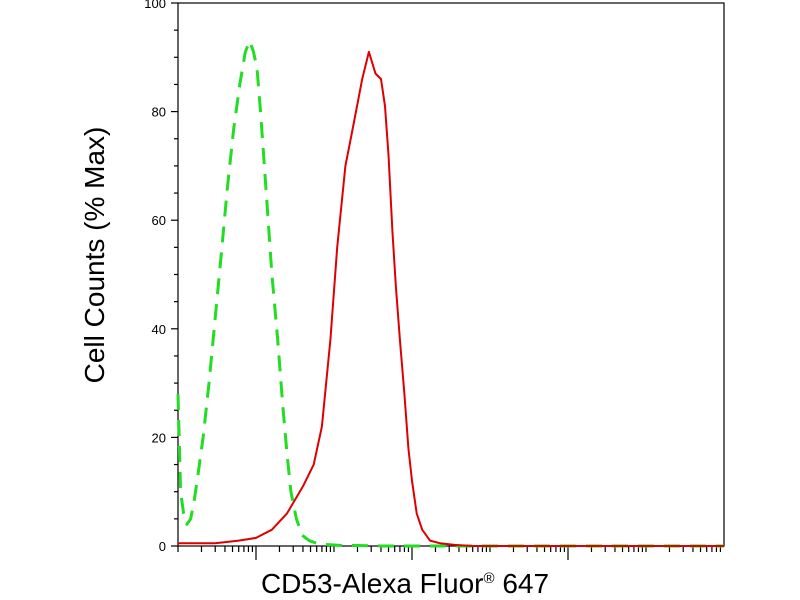 The height and width of the screenshot is (600, 800). Describe the element at coordinates (159, 437) in the screenshot. I see `y-tick-label: 20` at that location.